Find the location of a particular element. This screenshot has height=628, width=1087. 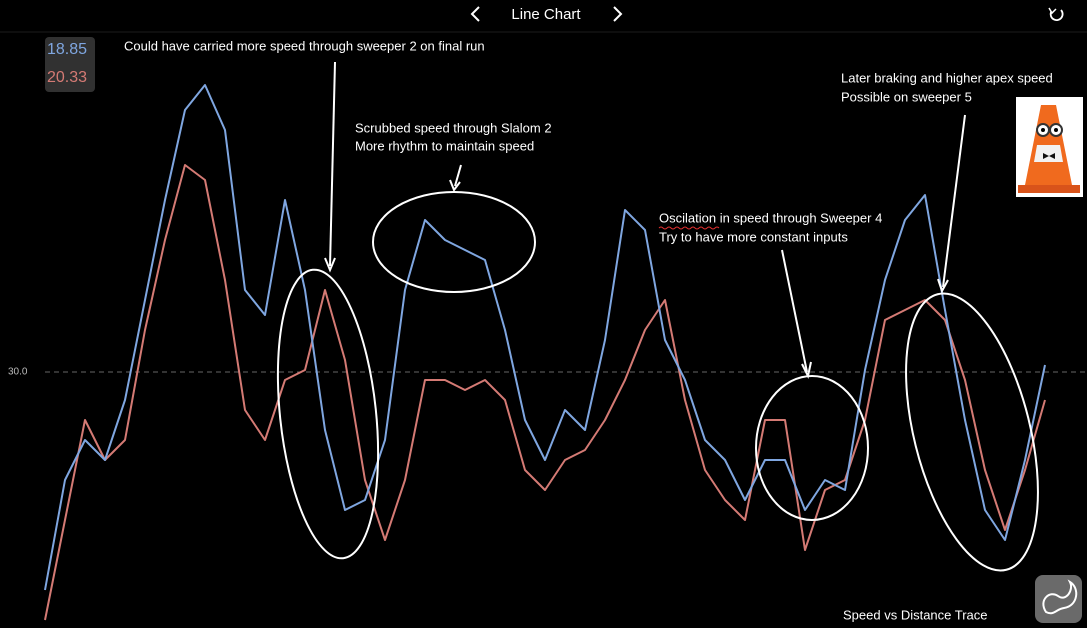

readout-value: 20.33 is located at coordinates (67, 77).